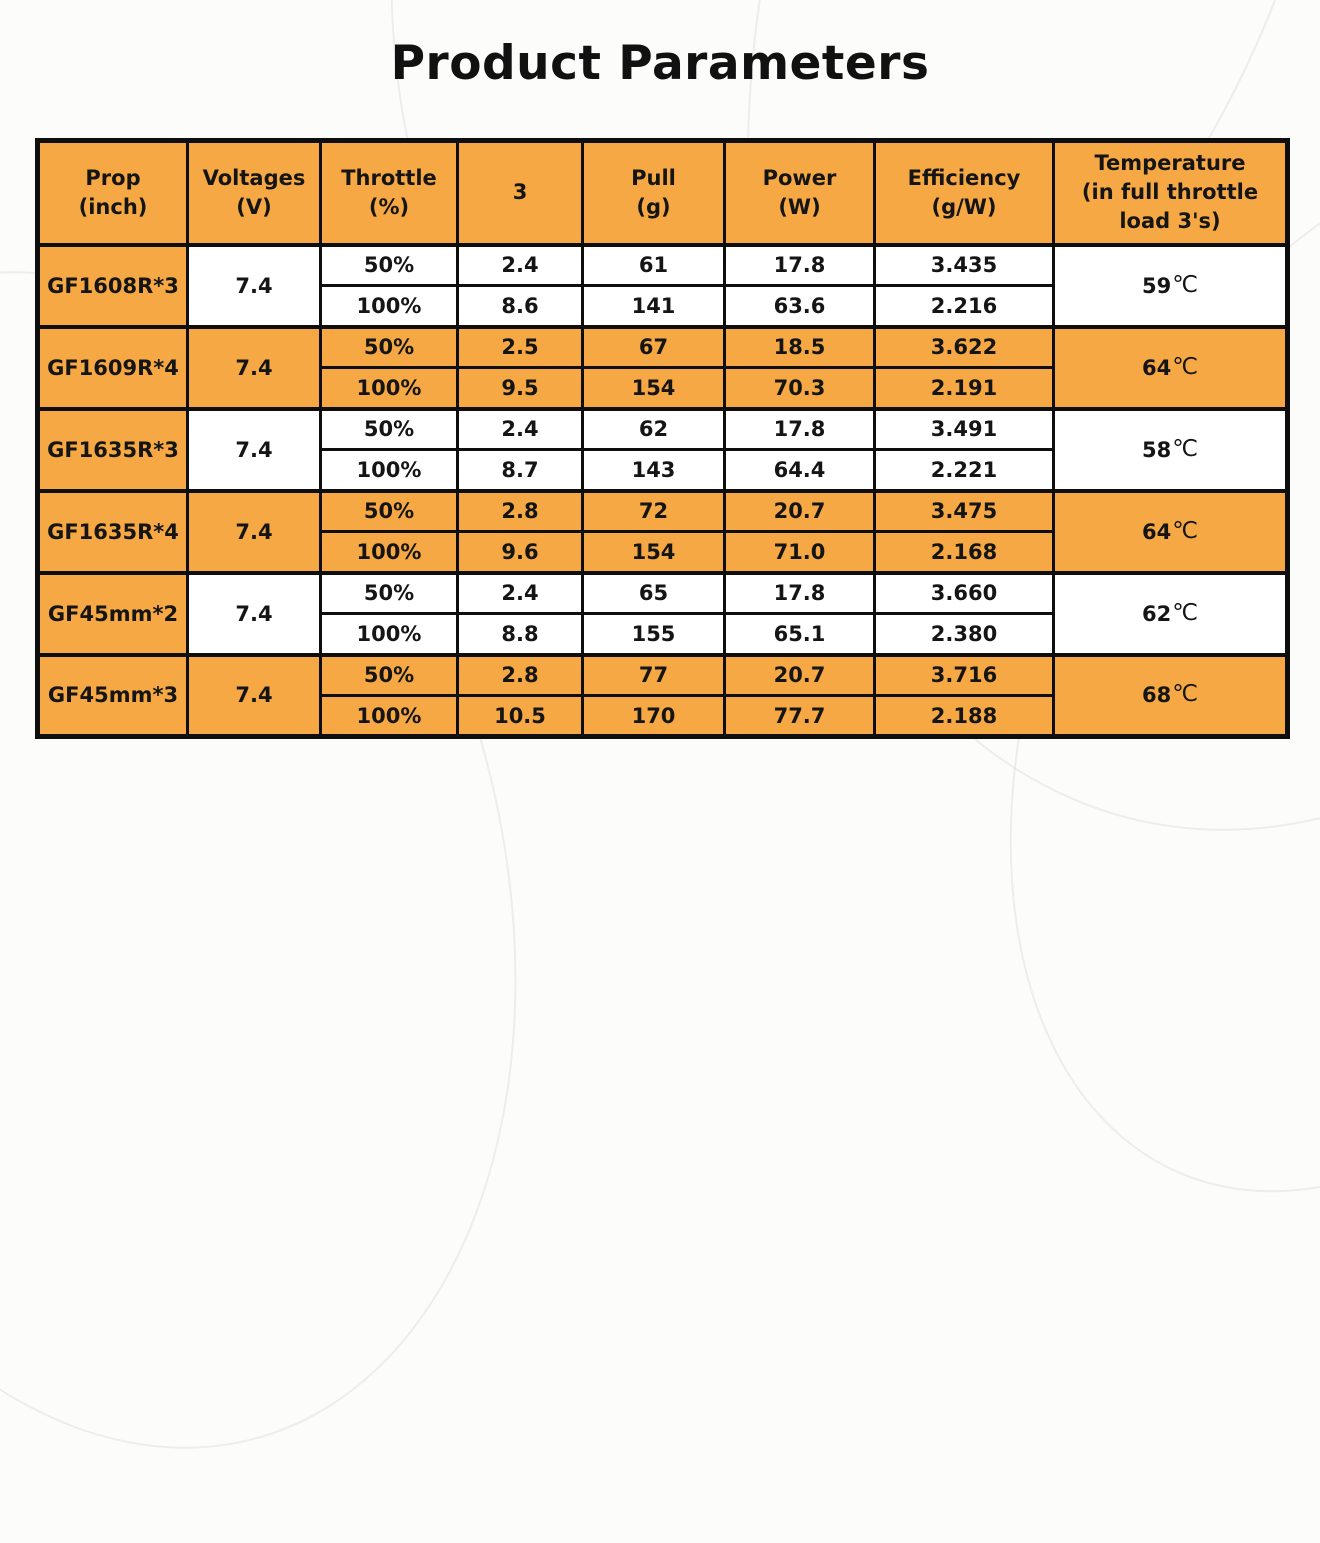  I want to click on table-row: 100% 8.7 143 64.4 2.221, so click(663, 470).